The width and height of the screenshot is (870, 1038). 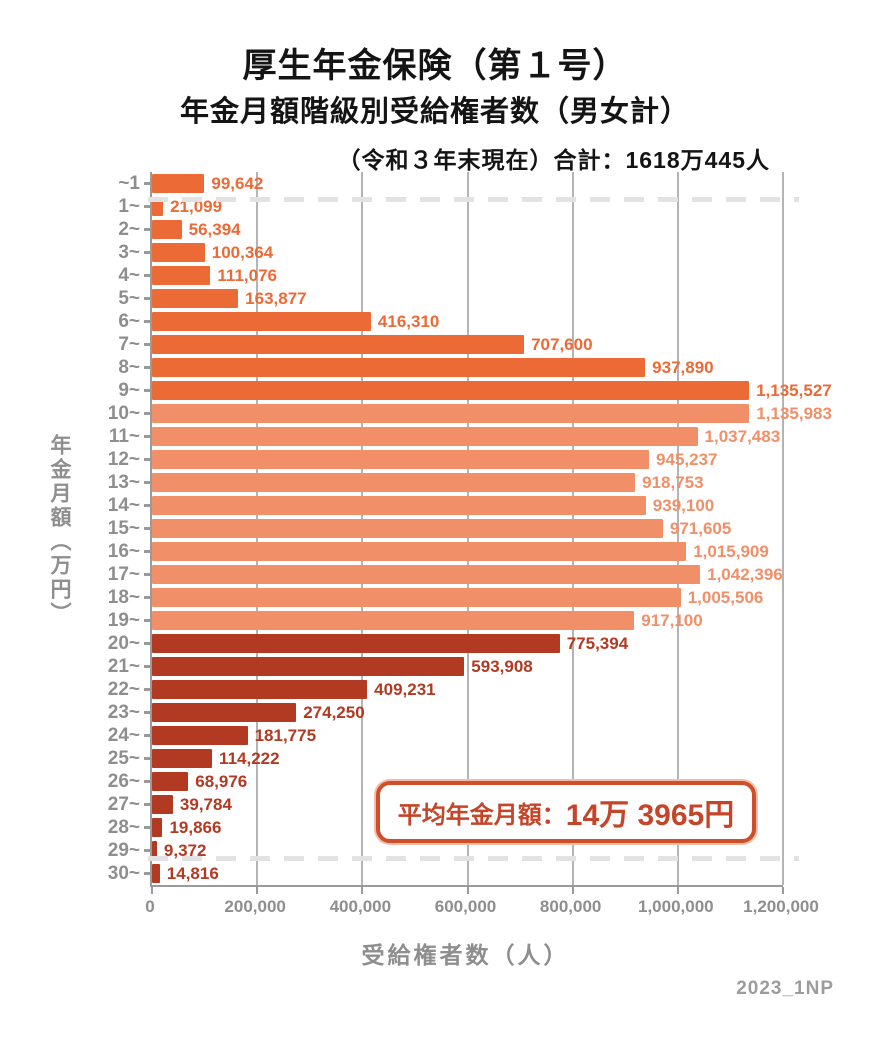 What do you see at coordinates (553, 160) in the screenshot?
I see `total-note: （令和３年末現在）合計：1618万445人` at bounding box center [553, 160].